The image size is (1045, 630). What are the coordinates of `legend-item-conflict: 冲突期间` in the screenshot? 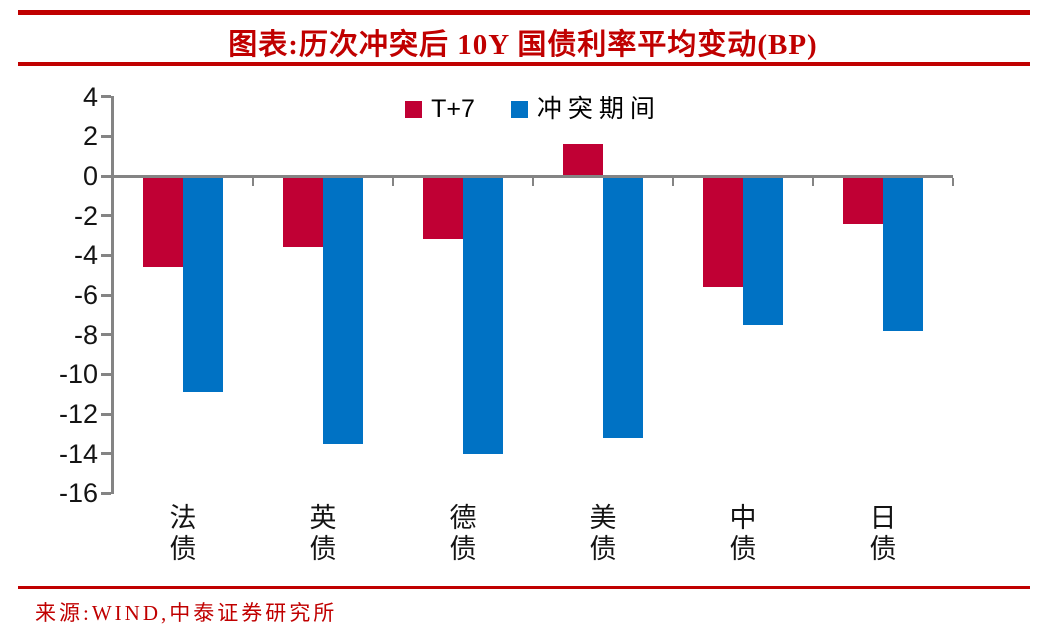 It's located at (585, 109).